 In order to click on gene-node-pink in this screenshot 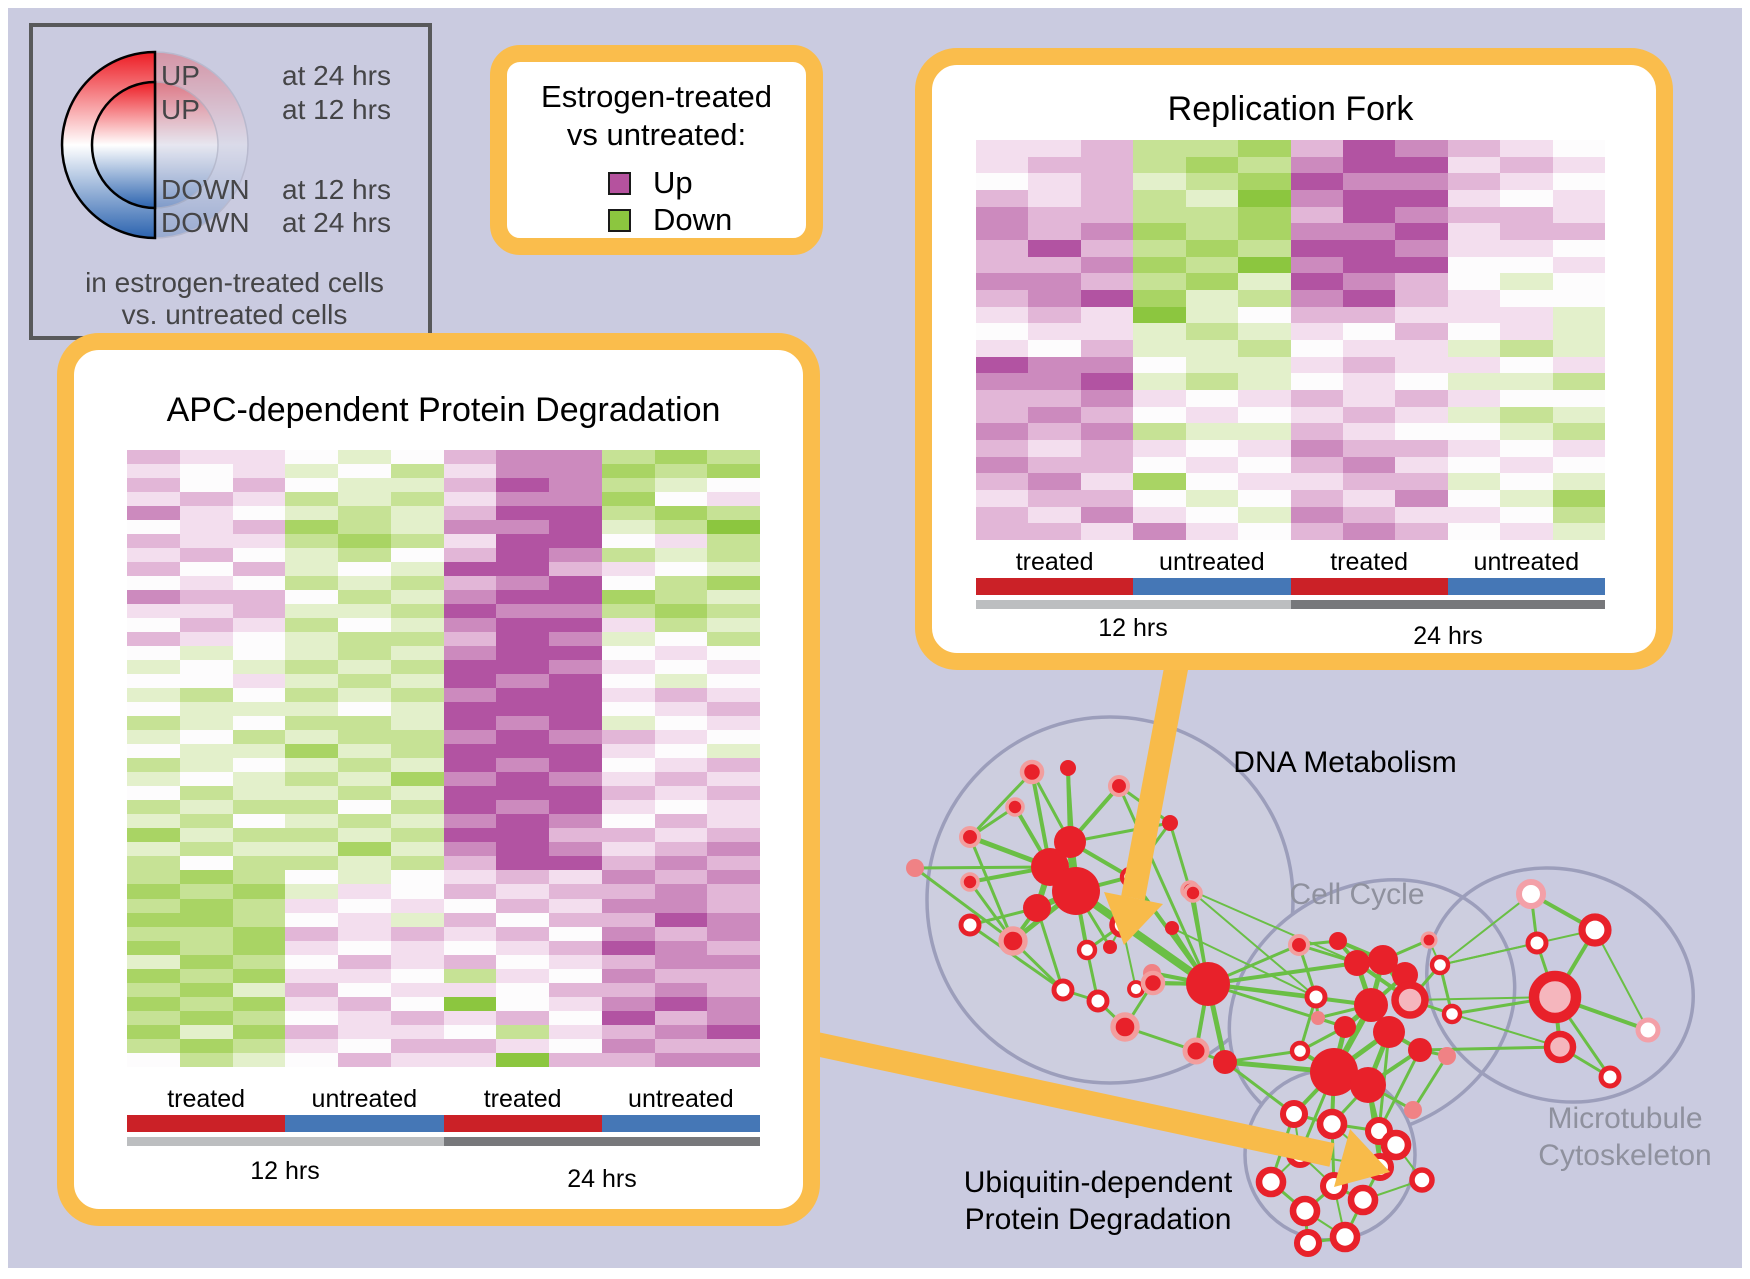, I will do `click(915, 868)`.